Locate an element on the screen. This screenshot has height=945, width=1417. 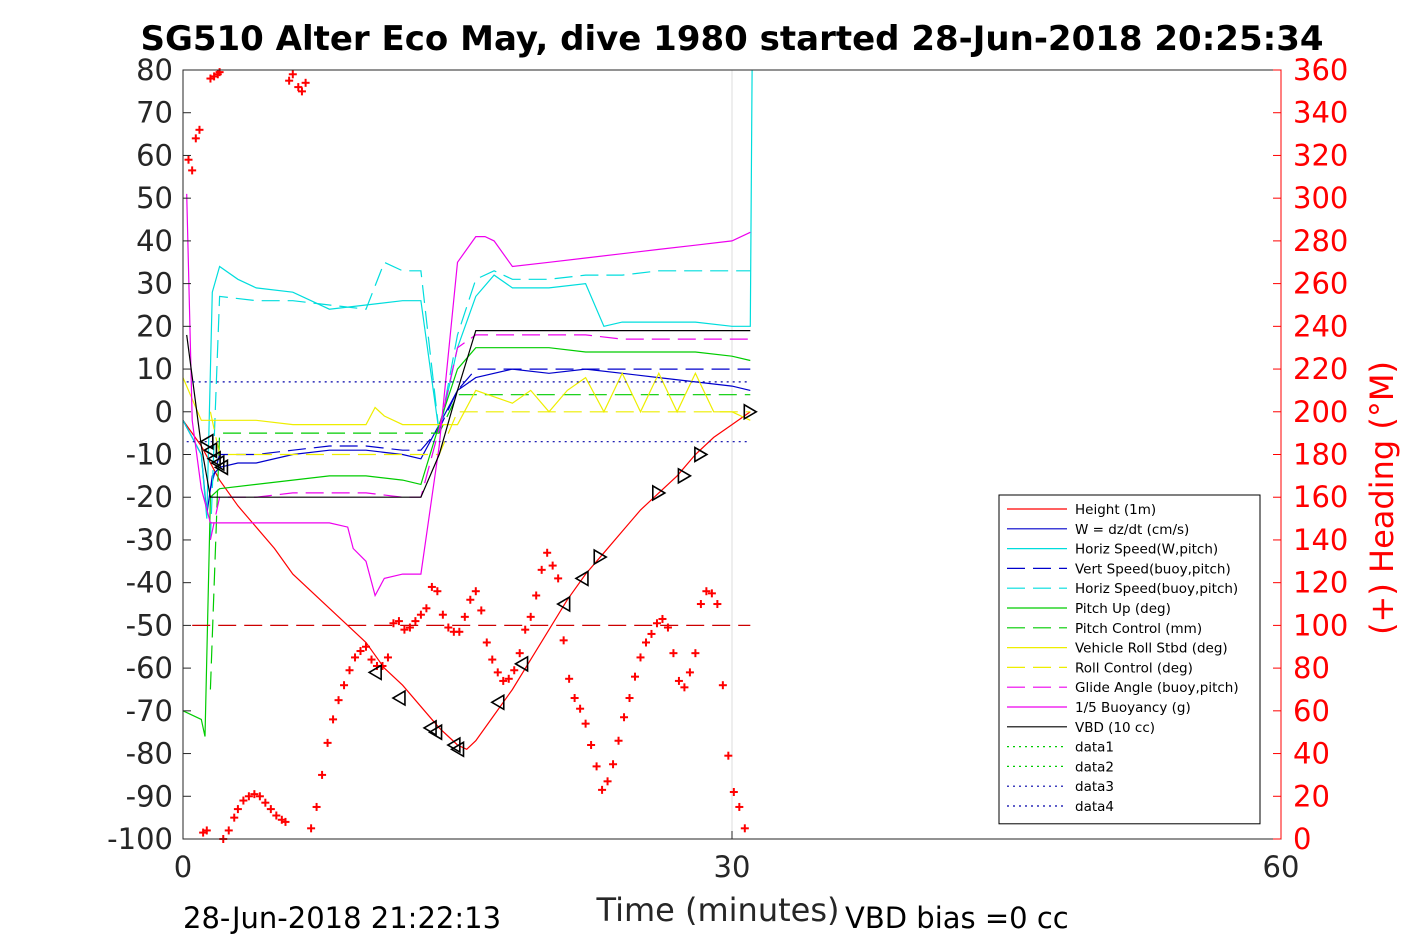
legend-entry: W = dz/dt (cm/s) is located at coordinates (1132, 530).